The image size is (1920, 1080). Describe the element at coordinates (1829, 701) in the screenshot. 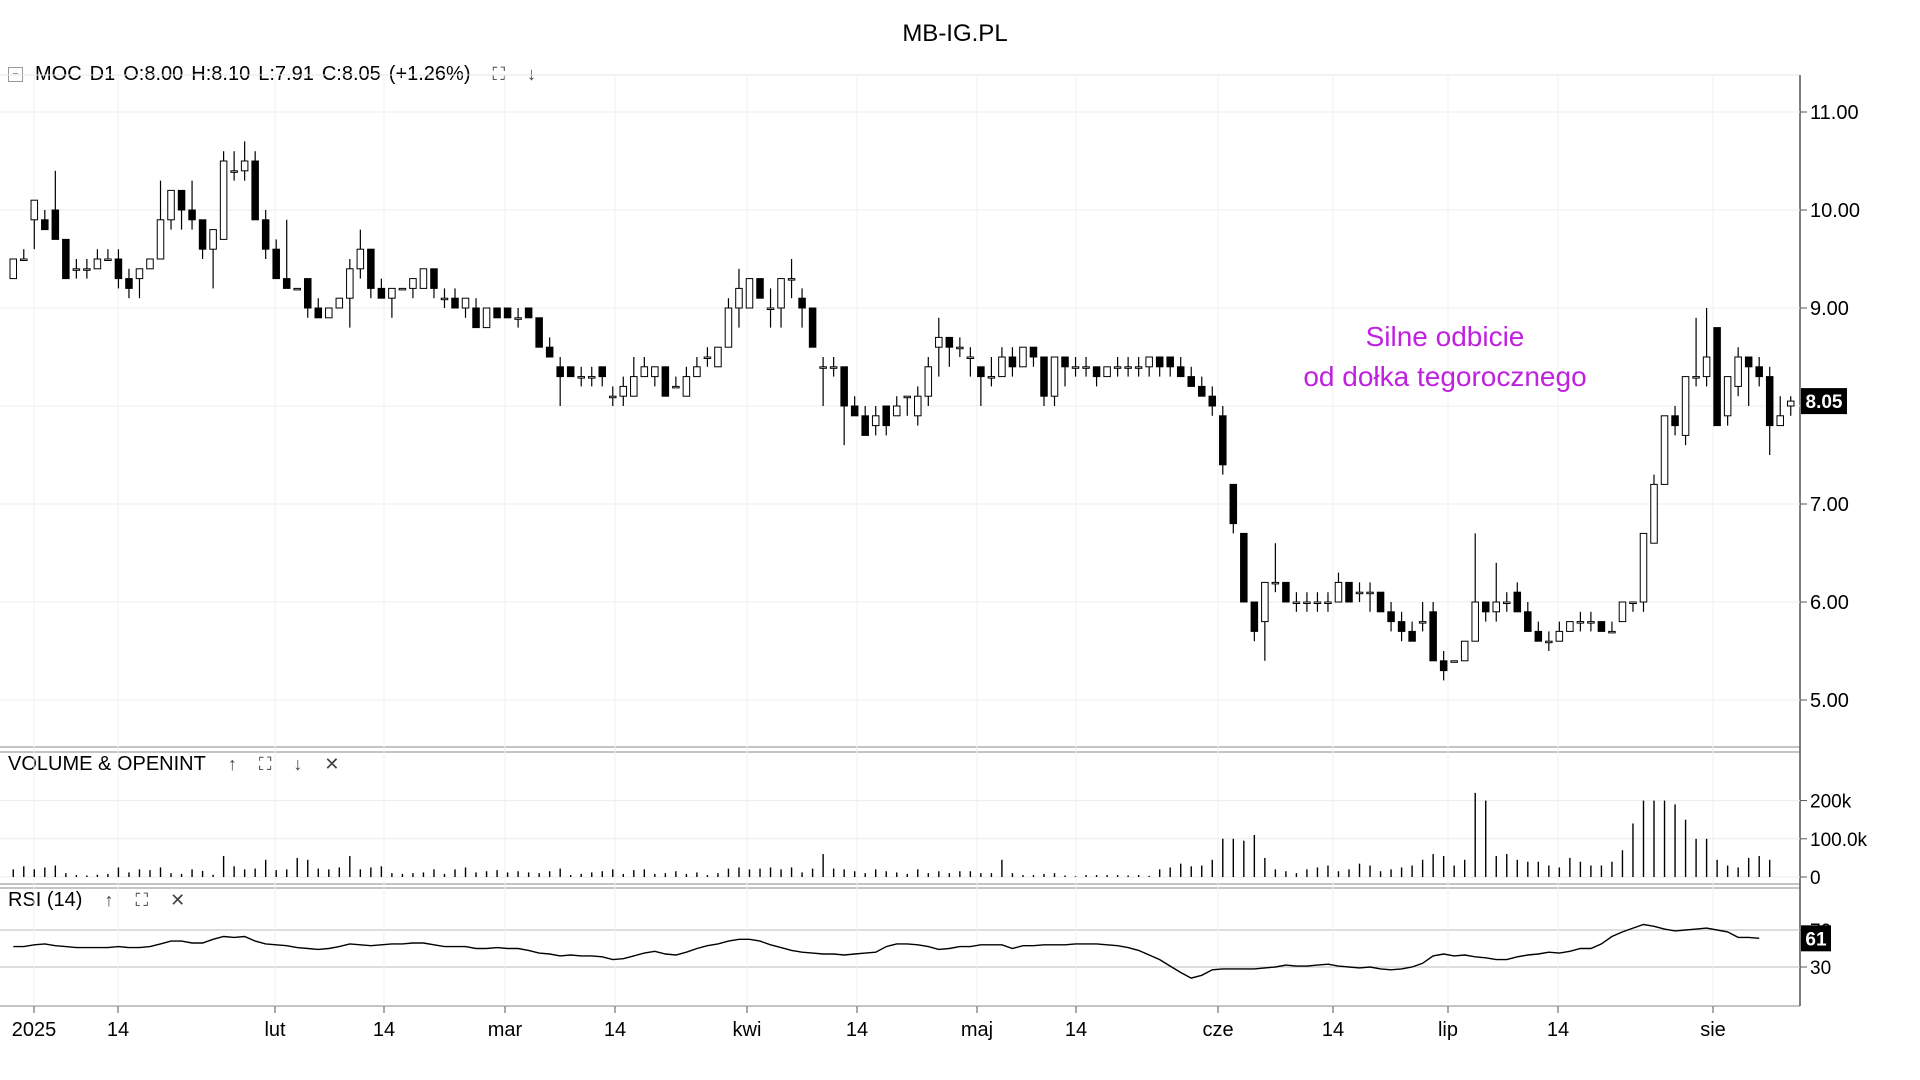

I see `y-tick-label: 5.00` at that location.